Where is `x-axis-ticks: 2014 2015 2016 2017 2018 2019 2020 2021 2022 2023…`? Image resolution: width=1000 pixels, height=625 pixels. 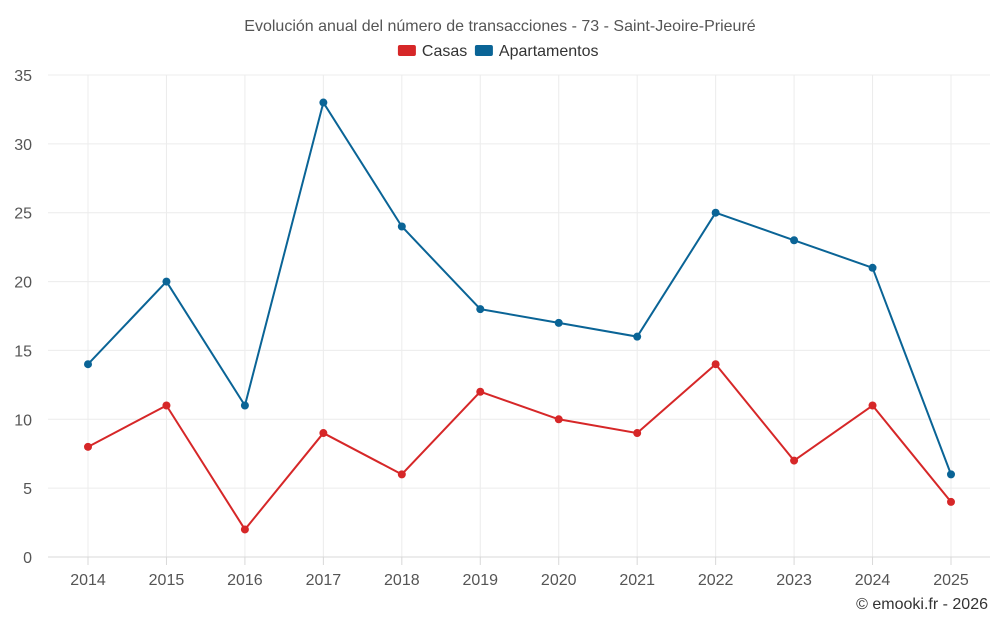 x-axis-ticks: 2014 2015 2016 2017 2018 2019 2020 2021 2022 2023… is located at coordinates (519, 573).